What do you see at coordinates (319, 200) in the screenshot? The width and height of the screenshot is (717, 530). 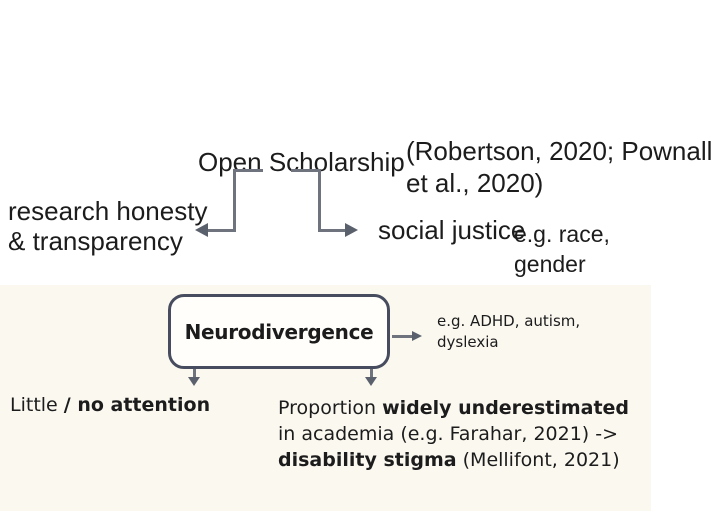 I see `right-connector-vertical-line` at bounding box center [319, 200].